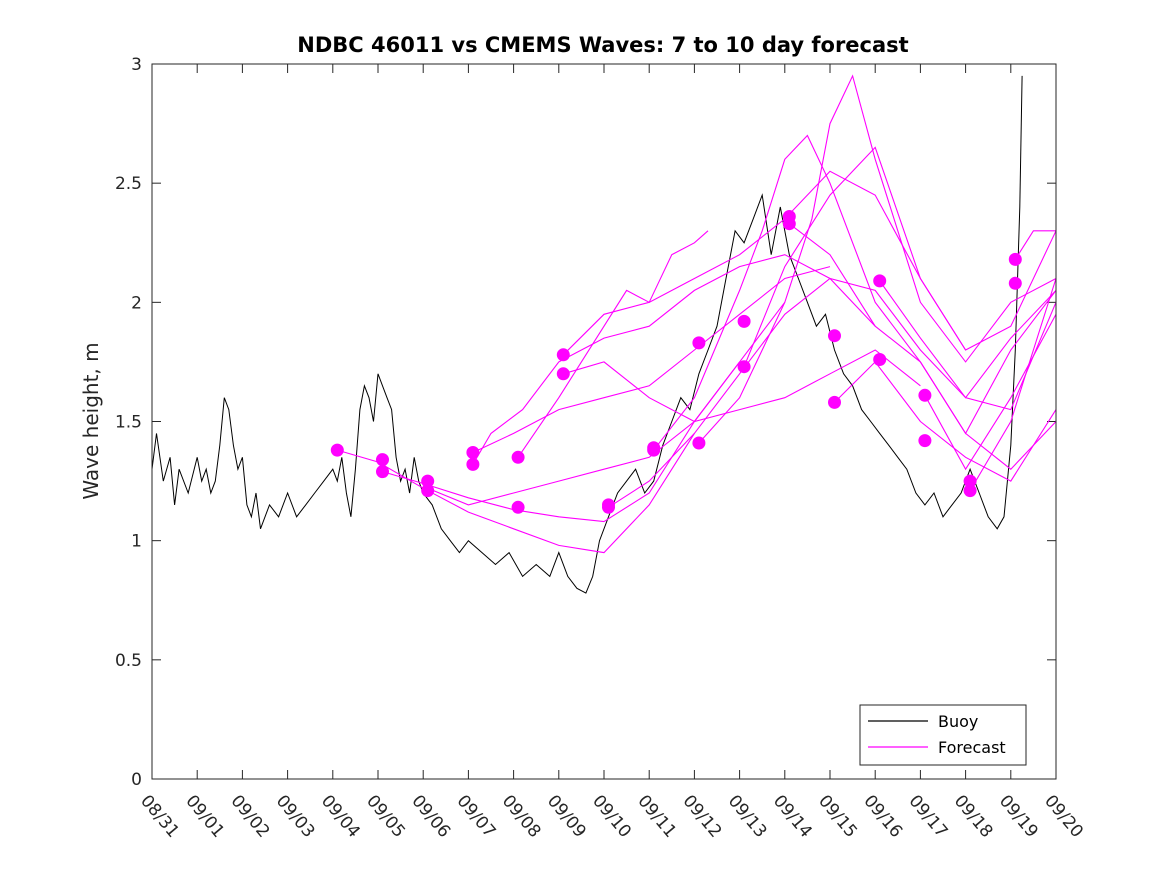 The image size is (1167, 875). Describe the element at coordinates (128, 661) in the screenshot. I see `y-tick-label: 0.5` at that location.